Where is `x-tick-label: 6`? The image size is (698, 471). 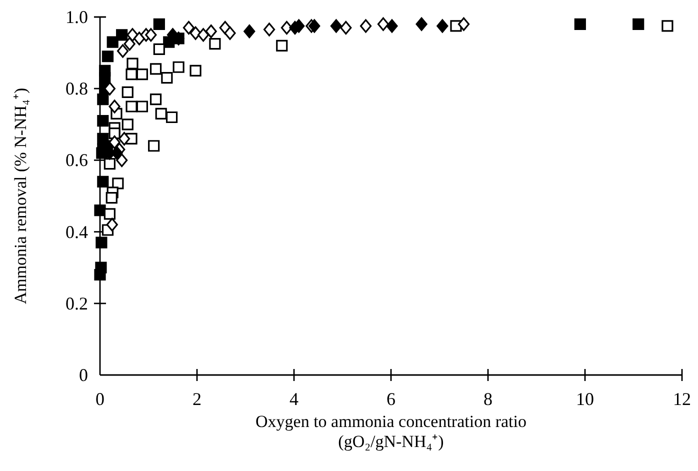 x-tick-label: 6 is located at coordinates (391, 399).